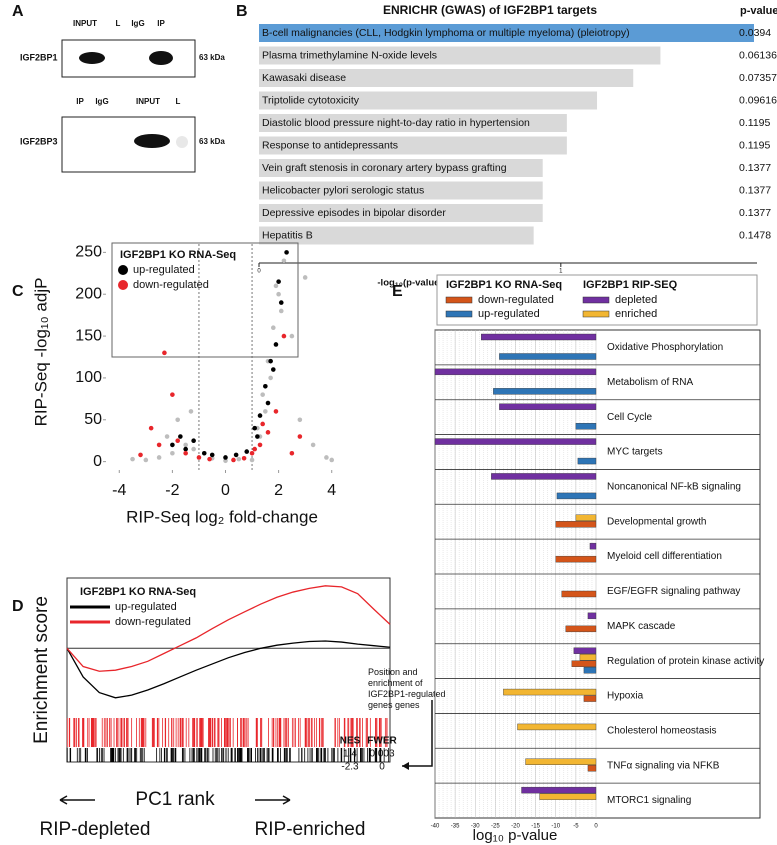 The image size is (777, 845). I want to click on x-tick-label: -10, so click(555, 827).